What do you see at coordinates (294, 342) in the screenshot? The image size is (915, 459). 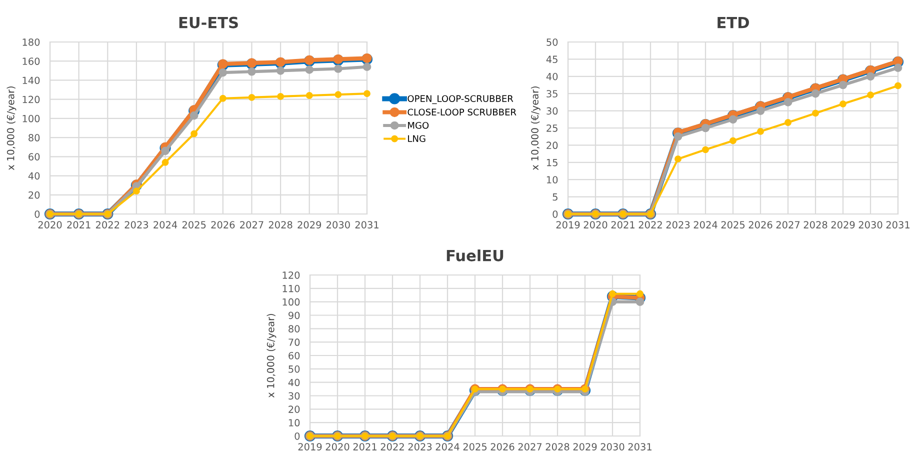 I see `y-tick-label: 70` at bounding box center [294, 342].